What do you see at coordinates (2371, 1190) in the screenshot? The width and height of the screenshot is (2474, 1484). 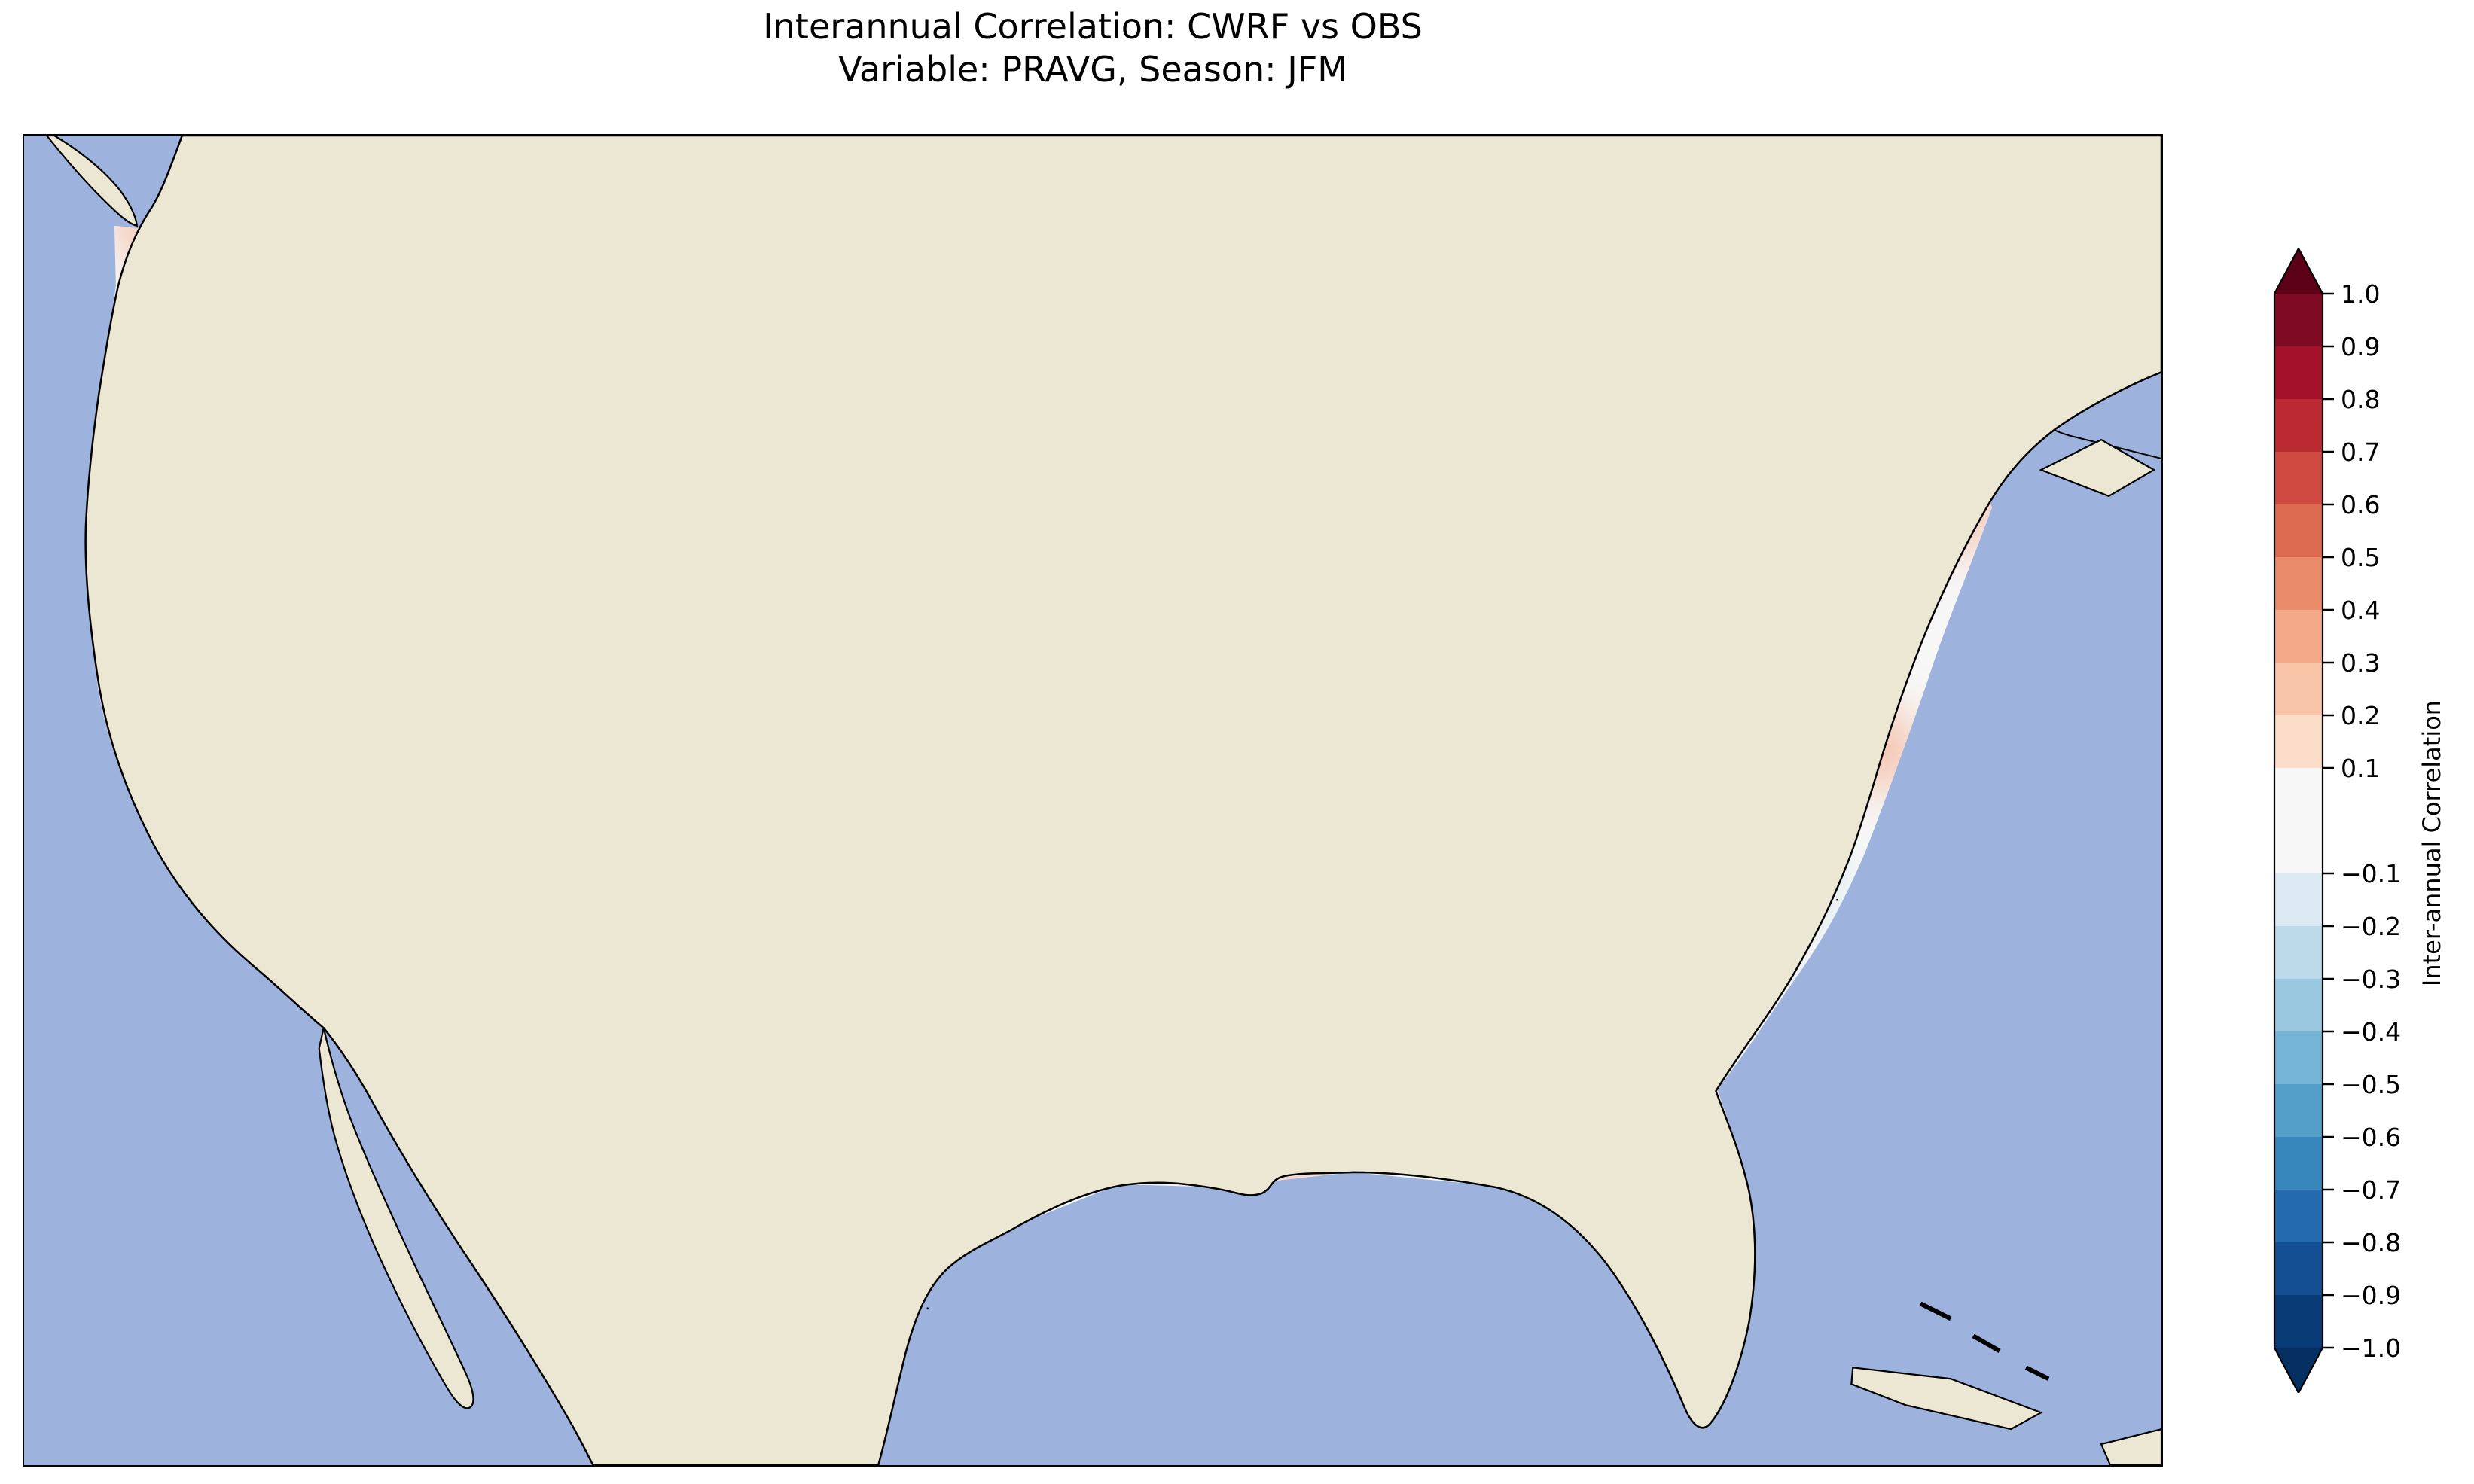 I see `colorbar-tick-label: −0.7` at bounding box center [2371, 1190].